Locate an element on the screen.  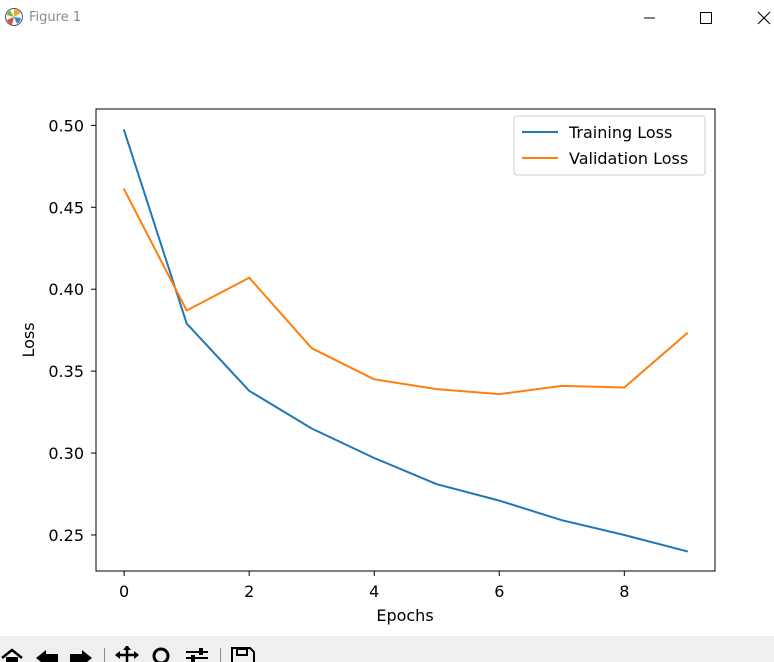
minimize-icon is located at coordinates (649, 18).